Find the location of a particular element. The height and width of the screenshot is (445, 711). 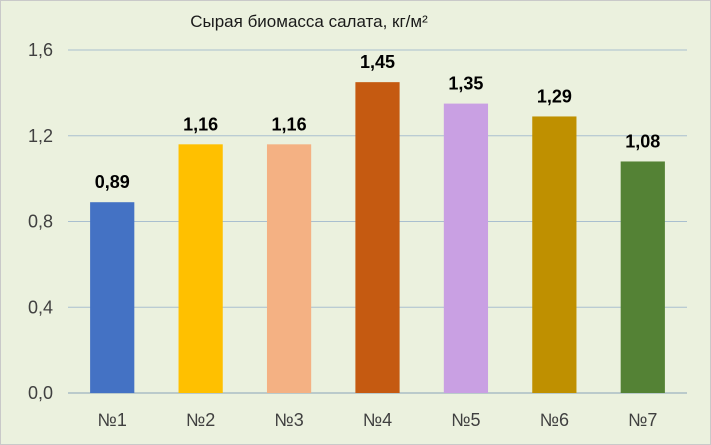

x-tick-label: №4 is located at coordinates (377, 420).